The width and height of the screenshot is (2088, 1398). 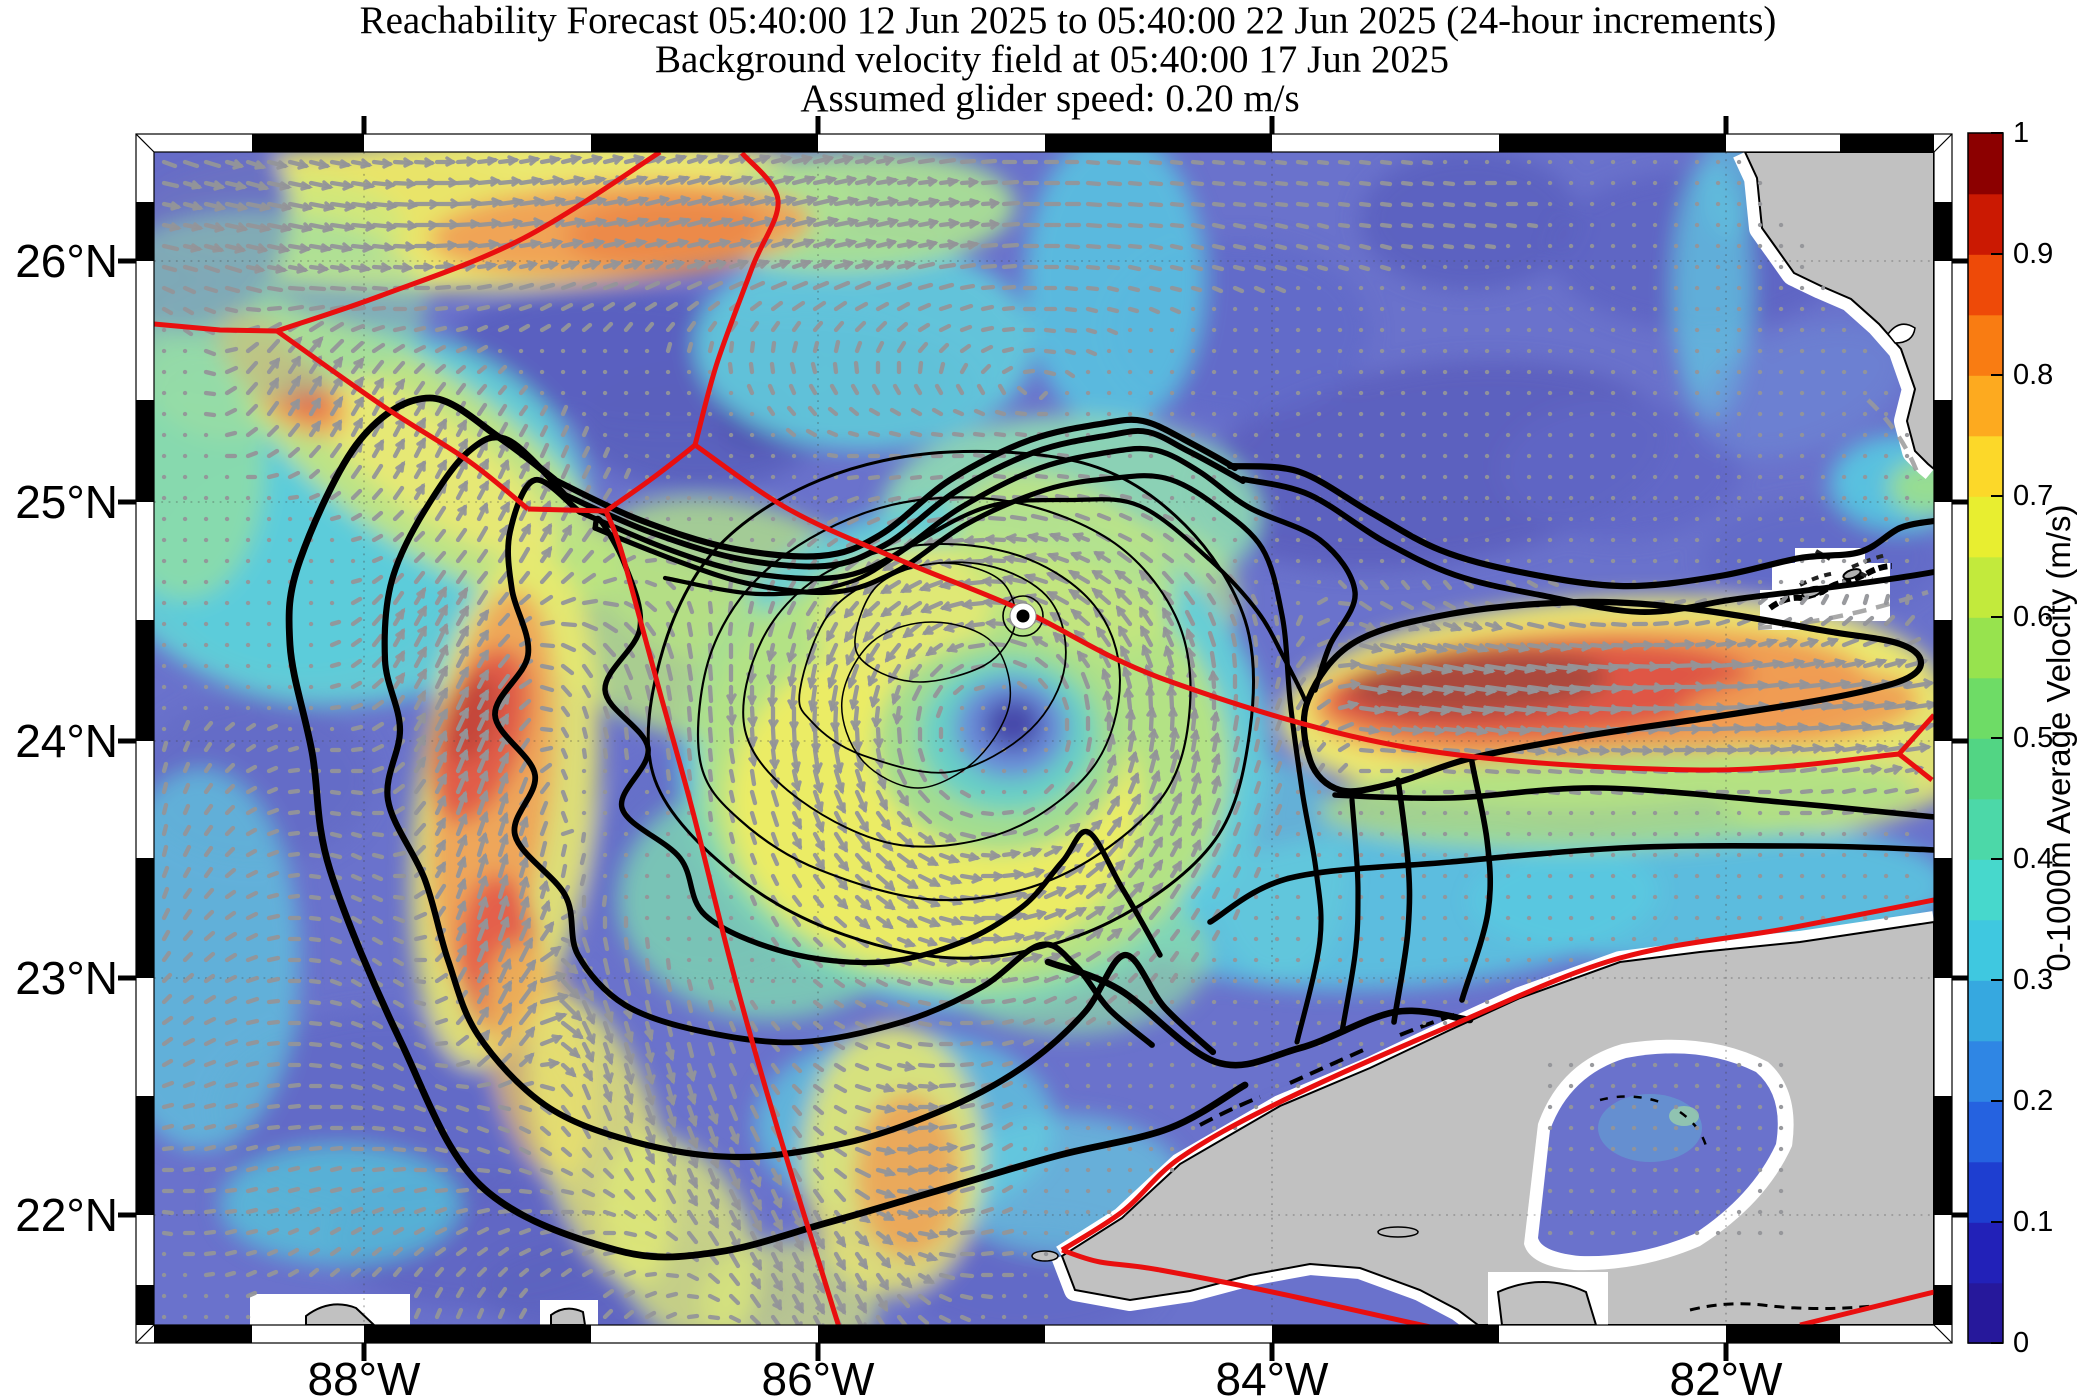 I want to click on svg-text: 88°W, so click(x=365, y=1375).